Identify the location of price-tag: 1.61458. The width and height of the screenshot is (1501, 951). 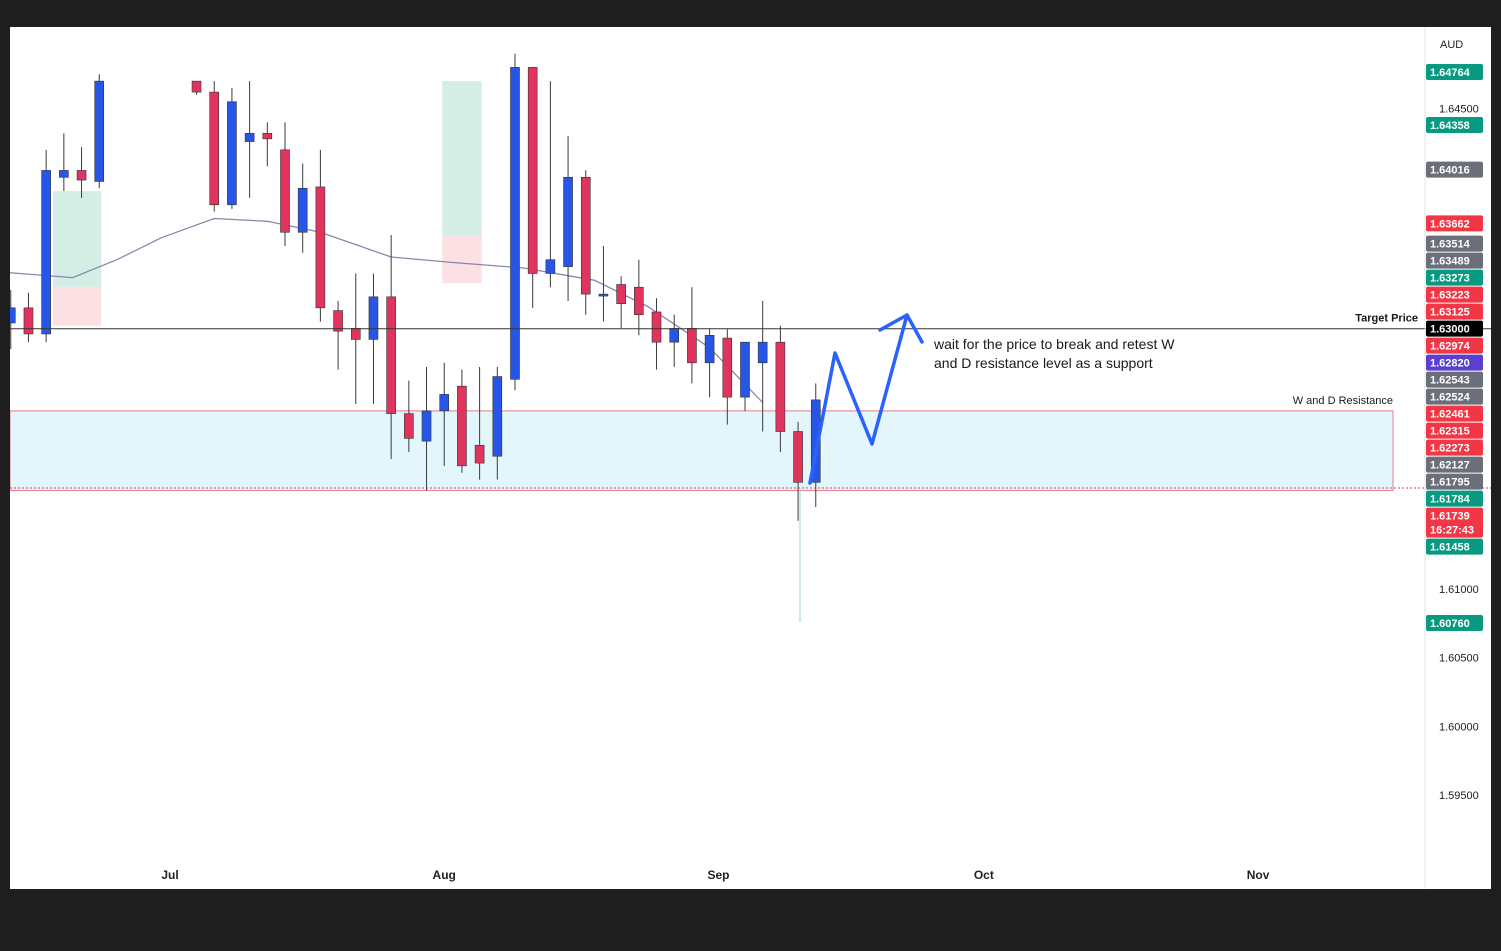
(1454, 546).